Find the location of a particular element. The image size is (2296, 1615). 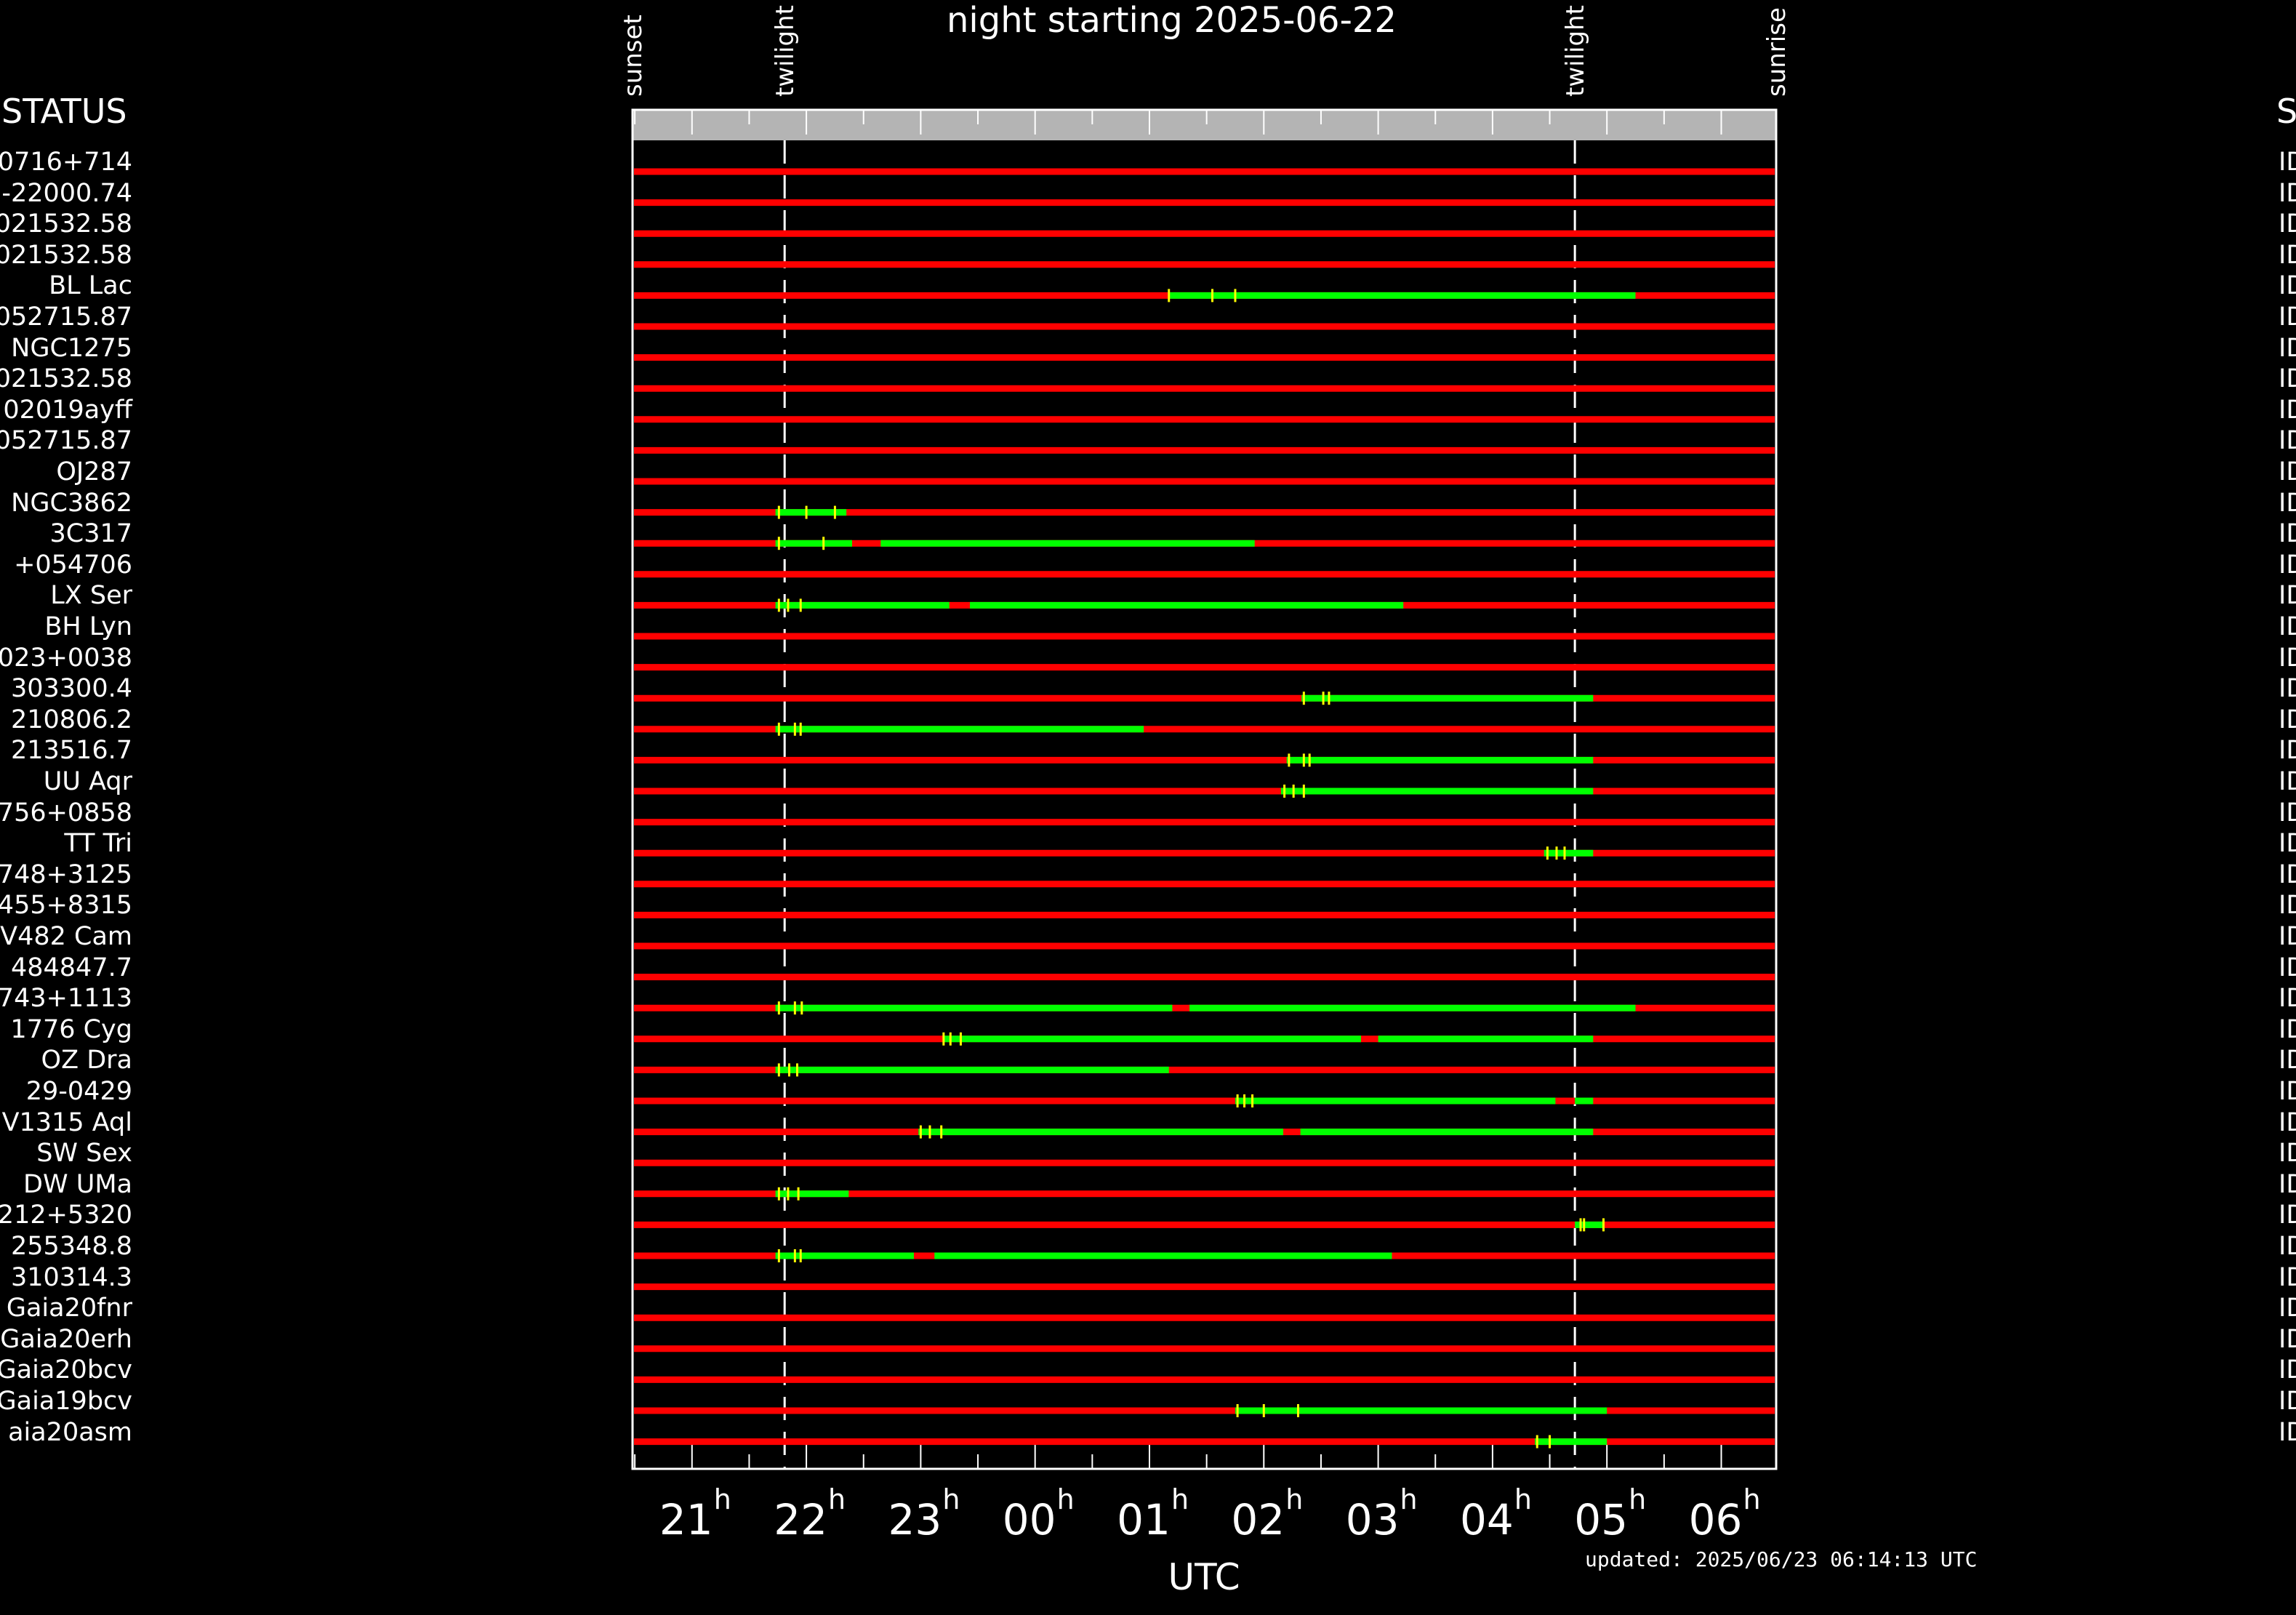

target-name: 29-0429 is located at coordinates (78, 1091).